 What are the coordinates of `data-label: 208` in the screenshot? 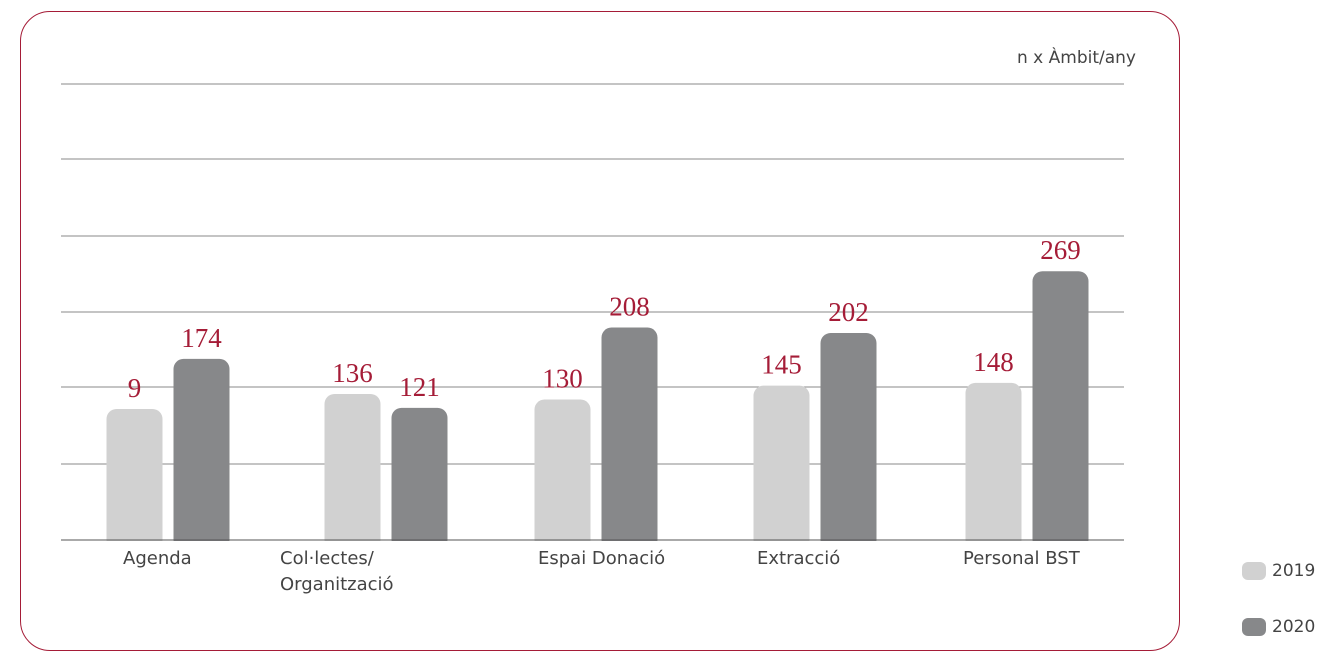 It's located at (629, 307).